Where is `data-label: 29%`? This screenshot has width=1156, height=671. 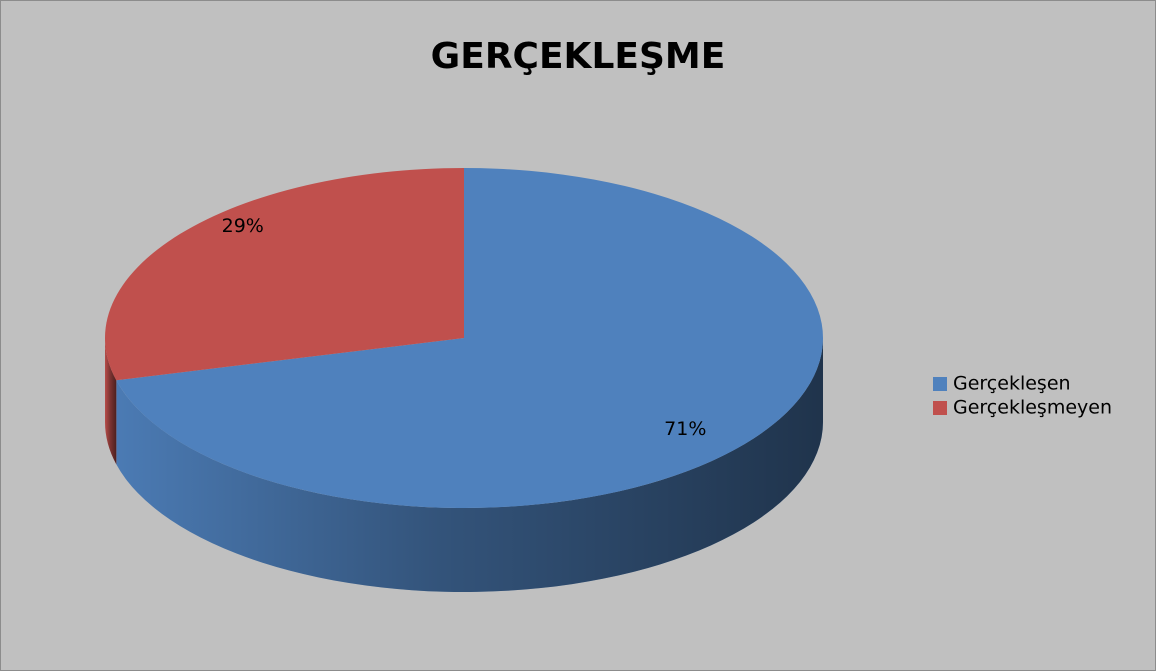 data-label: 29% is located at coordinates (243, 226).